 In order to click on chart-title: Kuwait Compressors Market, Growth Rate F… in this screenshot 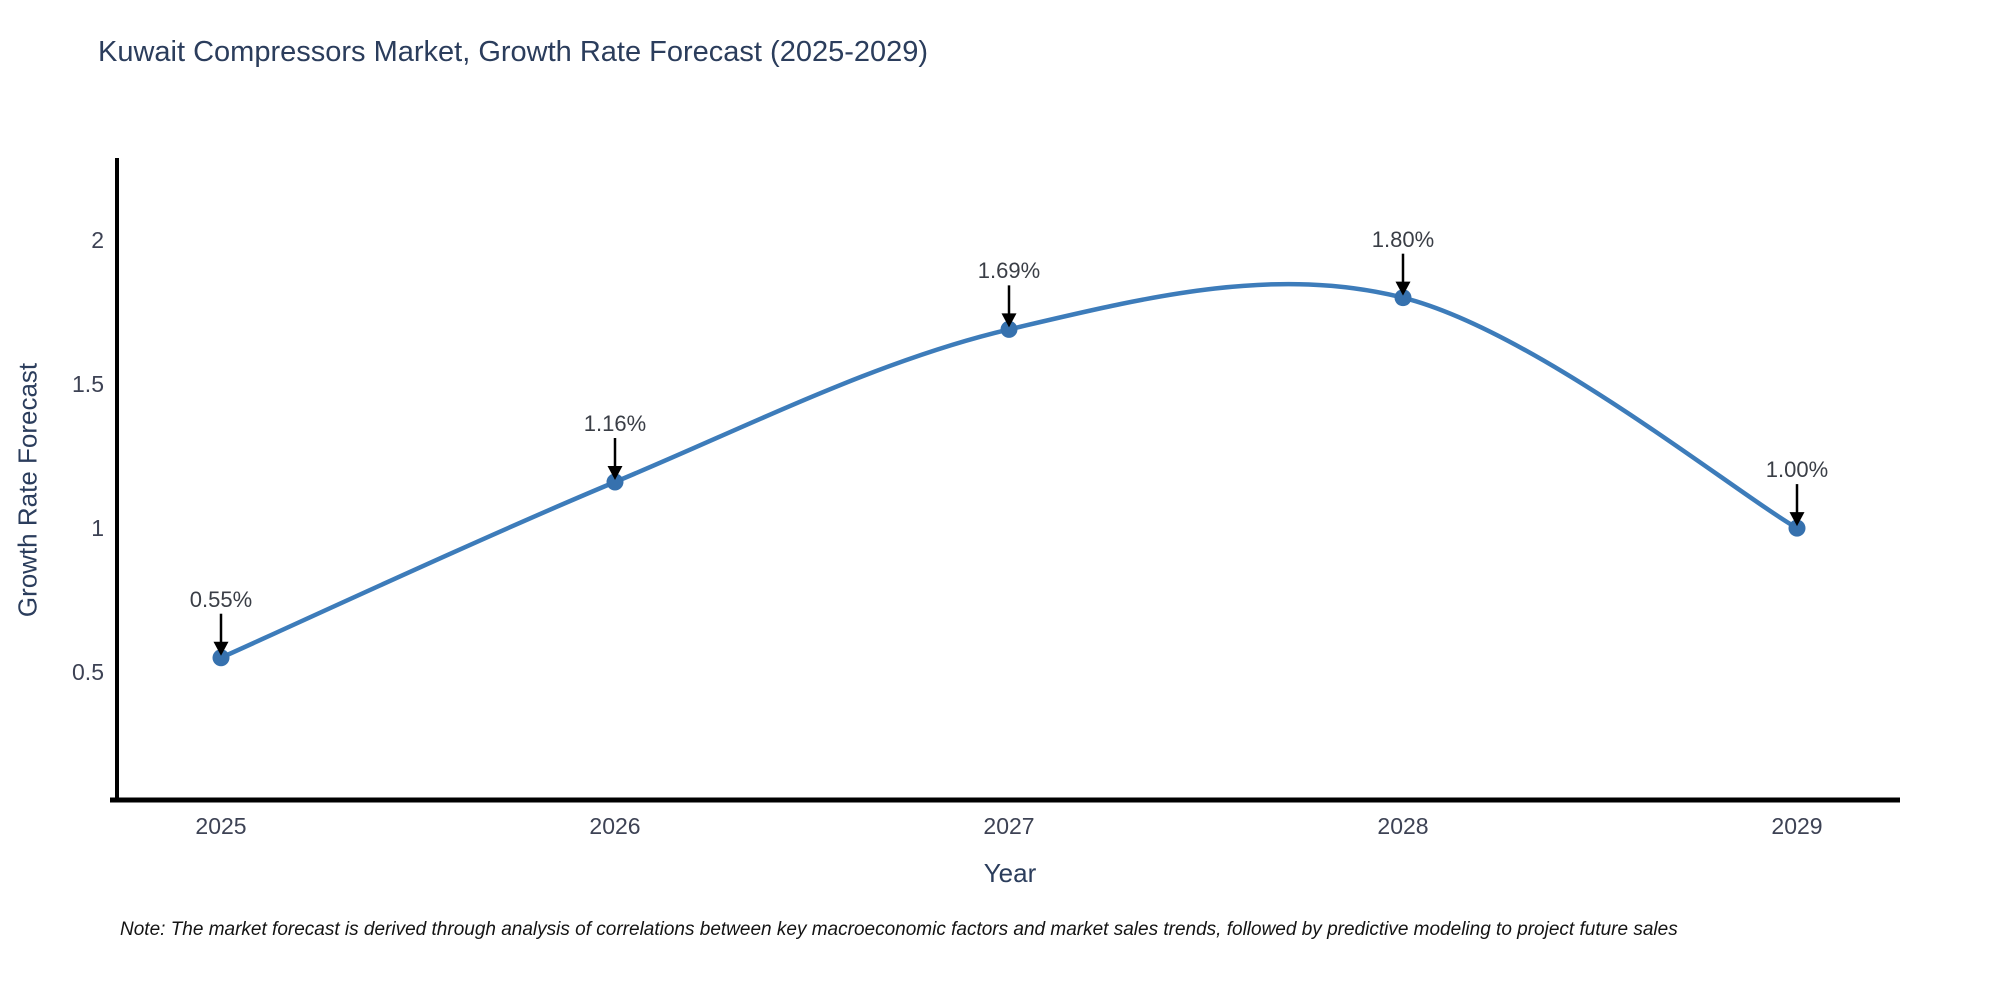, I will do `click(513, 52)`.